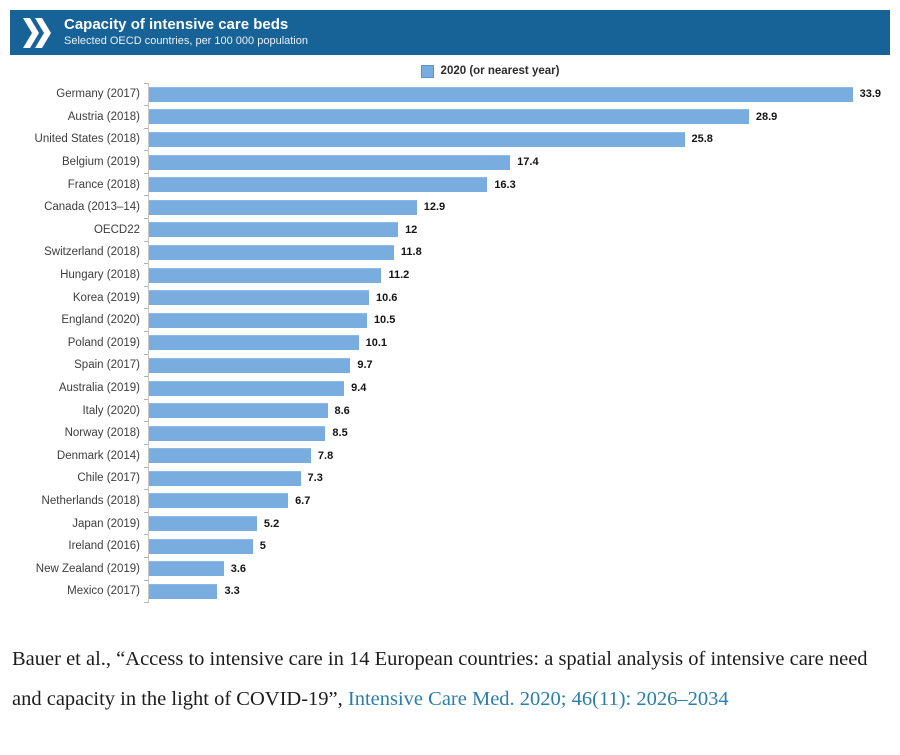  I want to click on category-label: Italy (2020), so click(111, 410).